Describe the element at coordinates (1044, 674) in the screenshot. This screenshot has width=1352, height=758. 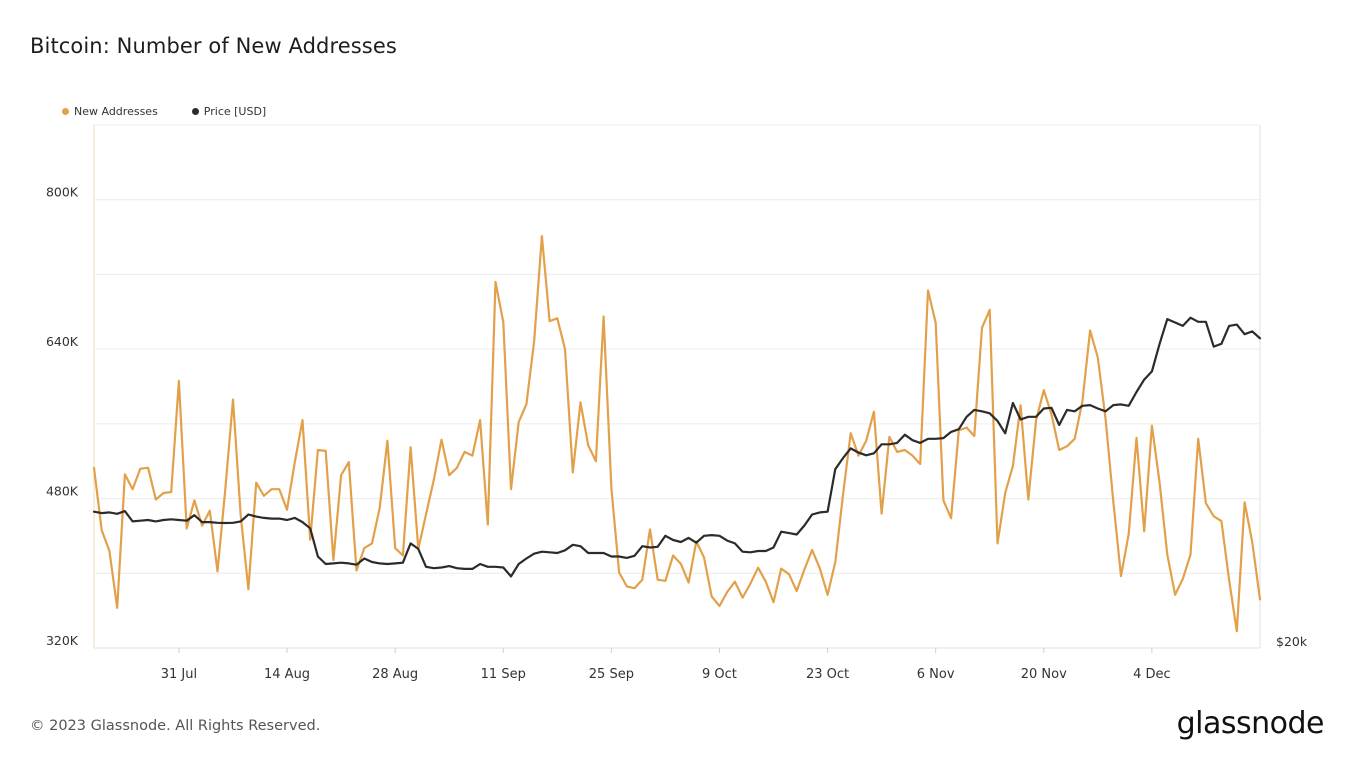
I see `x-tick-label: 20 Nov` at that location.